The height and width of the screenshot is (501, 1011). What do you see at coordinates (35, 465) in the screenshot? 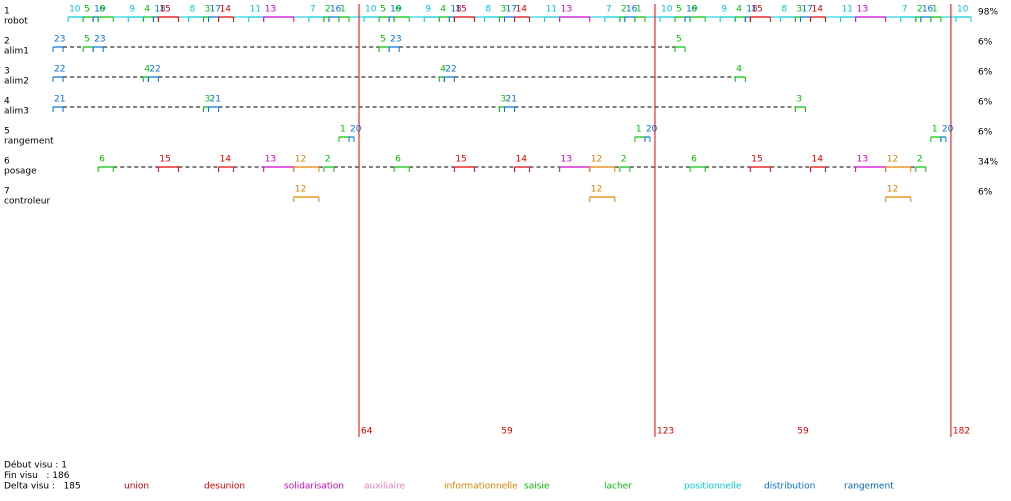
I see `footer-text: Début visu : 1` at bounding box center [35, 465].